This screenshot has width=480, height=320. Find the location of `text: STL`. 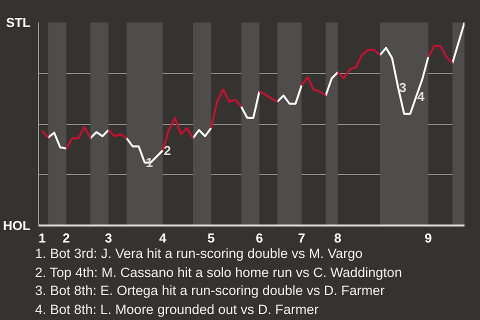

text: STL is located at coordinates (18, 22).